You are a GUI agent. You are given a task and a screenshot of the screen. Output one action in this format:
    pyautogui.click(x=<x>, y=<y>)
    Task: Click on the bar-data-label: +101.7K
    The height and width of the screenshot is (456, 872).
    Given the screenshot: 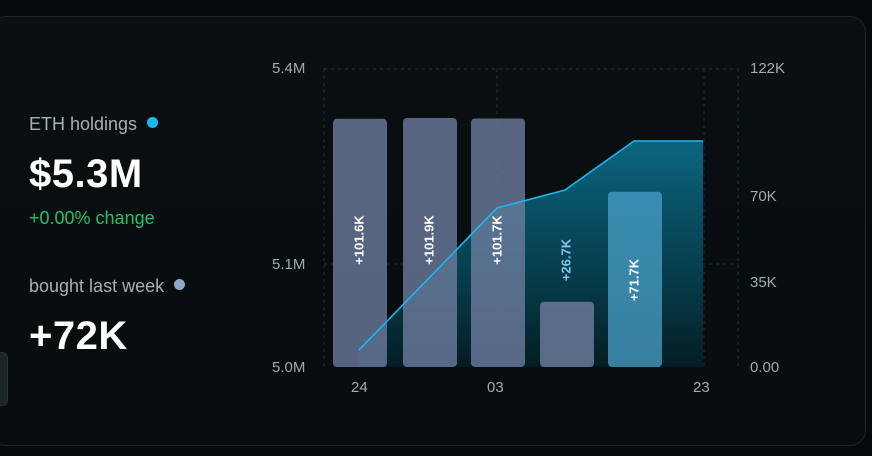 What is the action you would take?
    pyautogui.click(x=496, y=240)
    